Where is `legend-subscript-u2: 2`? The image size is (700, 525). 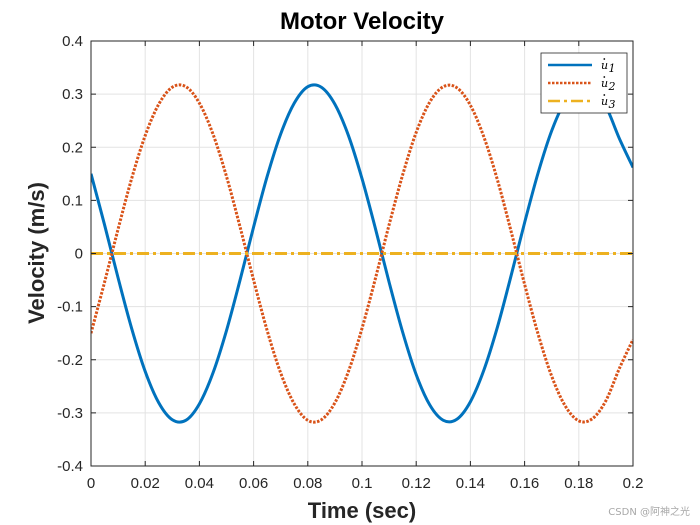
legend-subscript-u2: 2 is located at coordinates (612, 86).